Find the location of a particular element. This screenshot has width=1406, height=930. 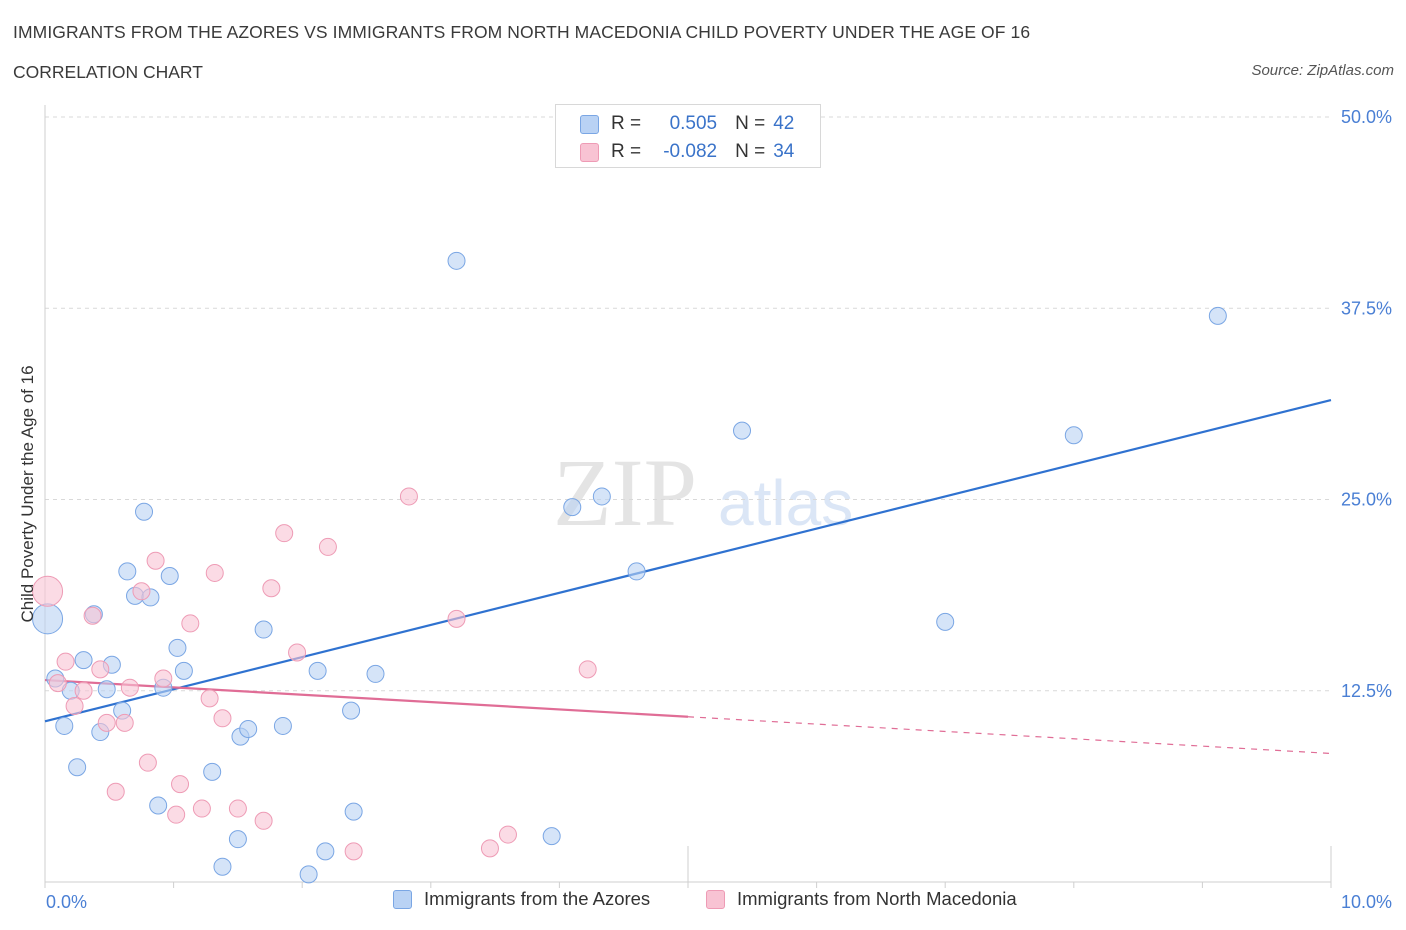

watermark-atlas: atlas is located at coordinates (785, 503).